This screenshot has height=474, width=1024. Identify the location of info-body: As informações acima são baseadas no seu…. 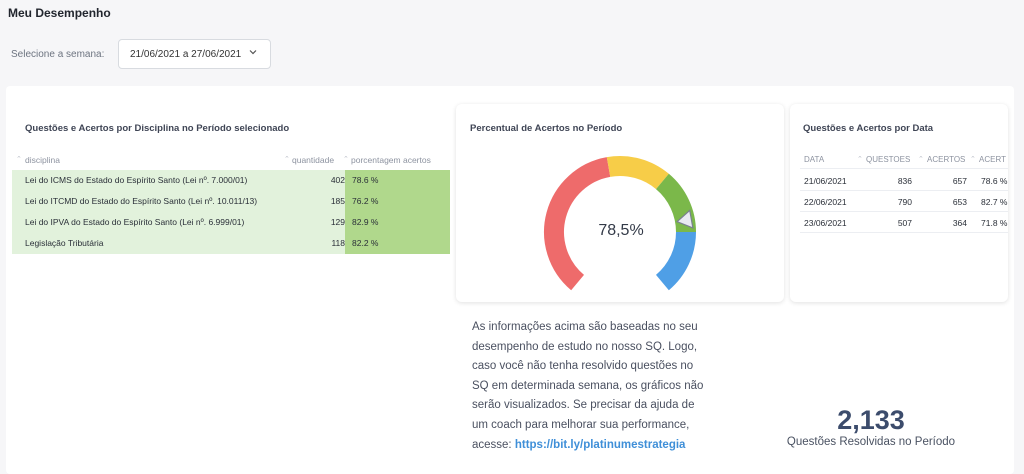
(588, 386).